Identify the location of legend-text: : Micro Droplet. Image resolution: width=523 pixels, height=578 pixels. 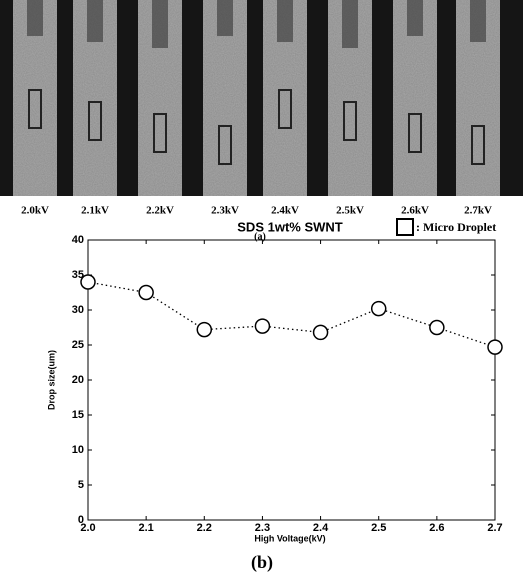
(456, 227).